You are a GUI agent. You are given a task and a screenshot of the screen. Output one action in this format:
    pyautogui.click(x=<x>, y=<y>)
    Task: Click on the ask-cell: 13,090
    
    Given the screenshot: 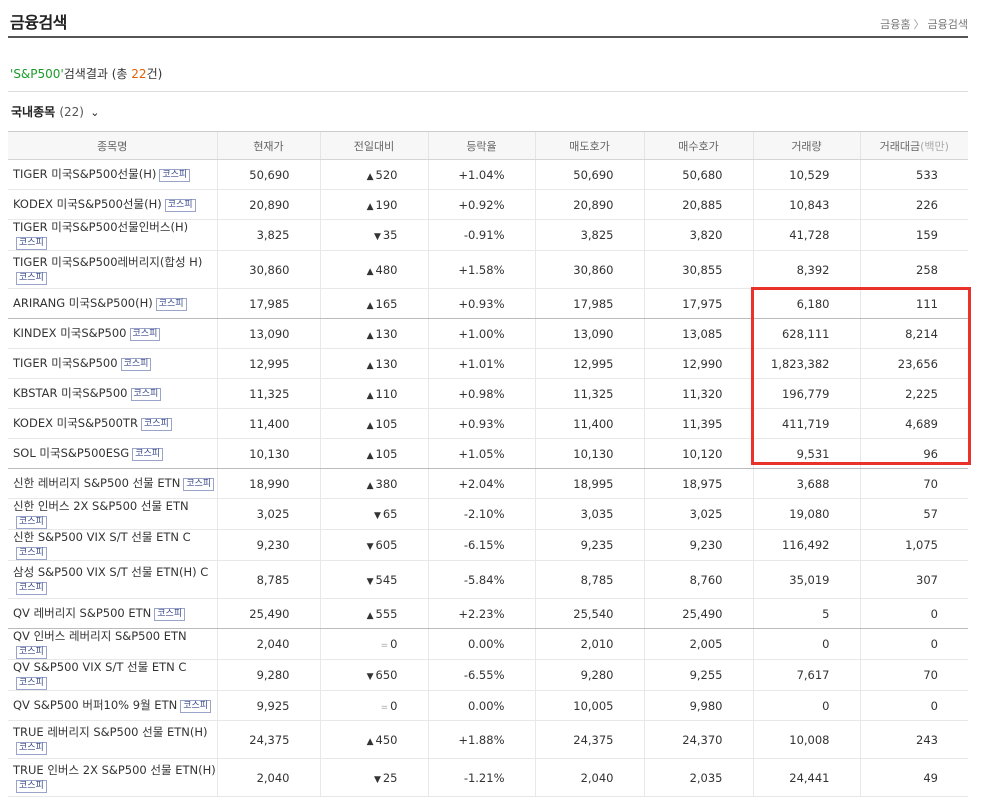 What is the action you would take?
    pyautogui.click(x=589, y=333)
    